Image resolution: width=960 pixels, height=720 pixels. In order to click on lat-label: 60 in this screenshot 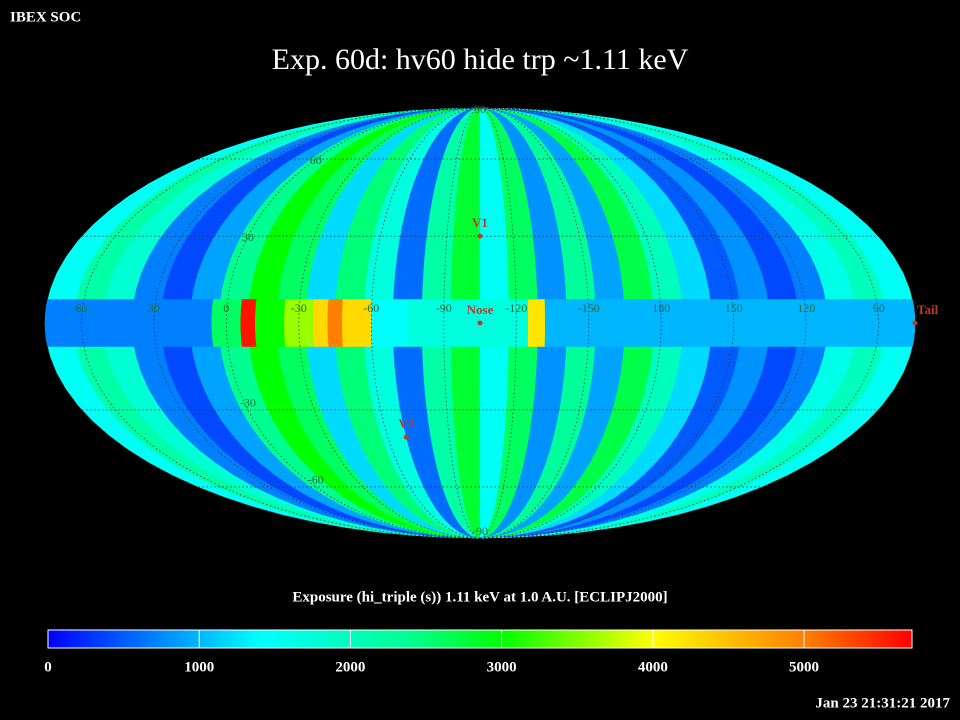, I will do `click(316, 160)`.